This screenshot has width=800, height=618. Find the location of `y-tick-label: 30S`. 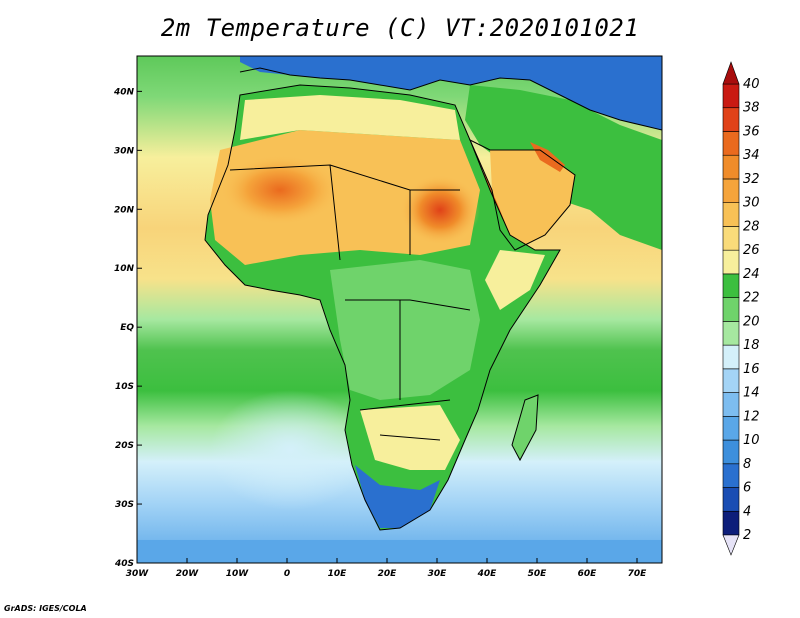

y-tick-label: 30S is located at coordinates (124, 505).